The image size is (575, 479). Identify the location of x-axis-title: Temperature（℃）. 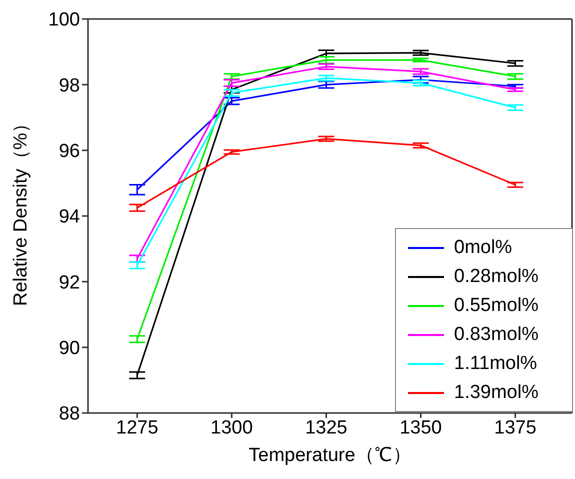
(330, 455).